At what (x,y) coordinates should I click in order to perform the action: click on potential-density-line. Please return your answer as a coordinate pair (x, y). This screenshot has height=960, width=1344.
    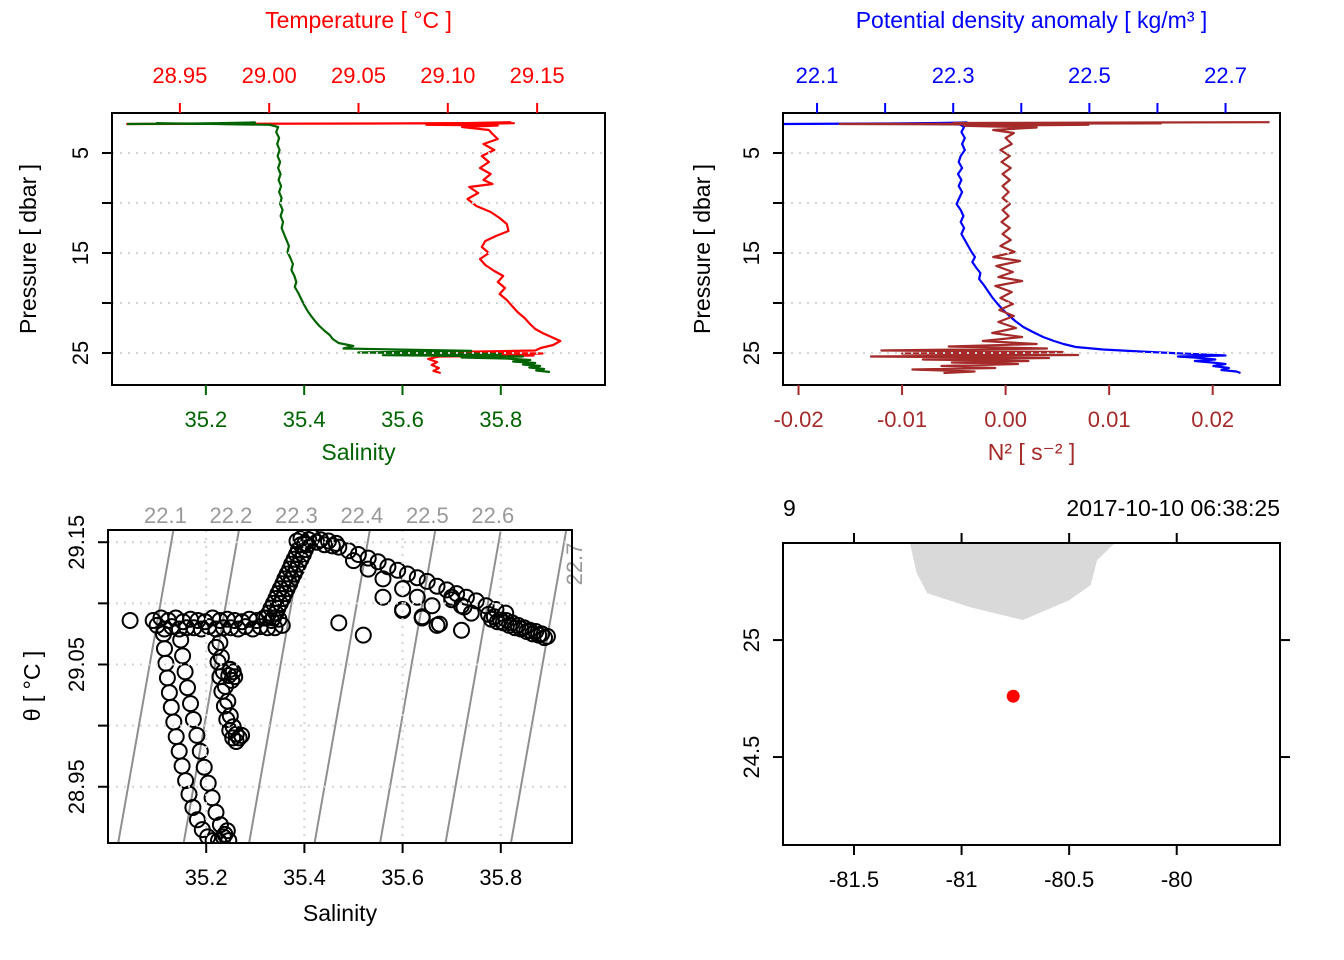
    Looking at the image, I should click on (1011, 248).